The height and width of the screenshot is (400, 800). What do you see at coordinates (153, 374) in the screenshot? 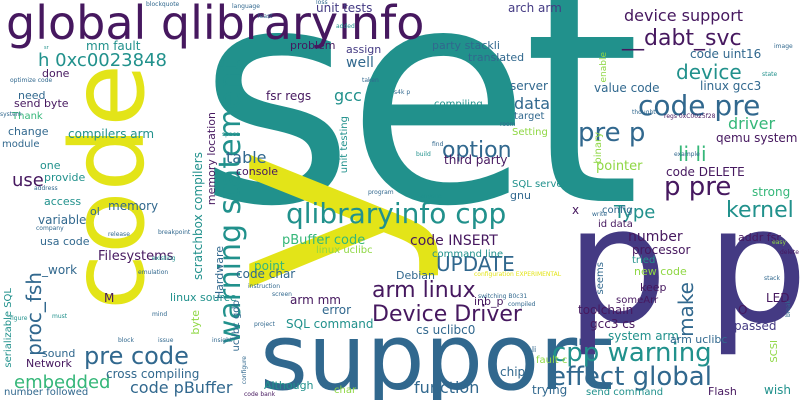
I see `word-cross-compiling: cross compiling` at bounding box center [153, 374].